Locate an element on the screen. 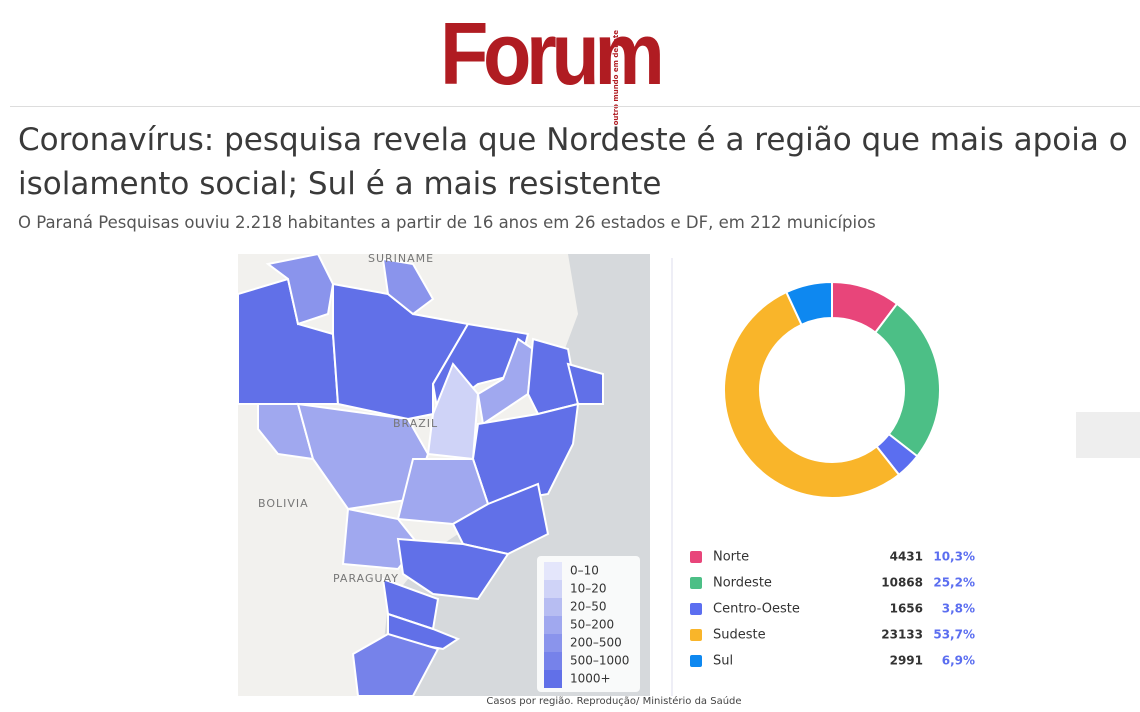  legend-label: 1000+ is located at coordinates (590, 679).